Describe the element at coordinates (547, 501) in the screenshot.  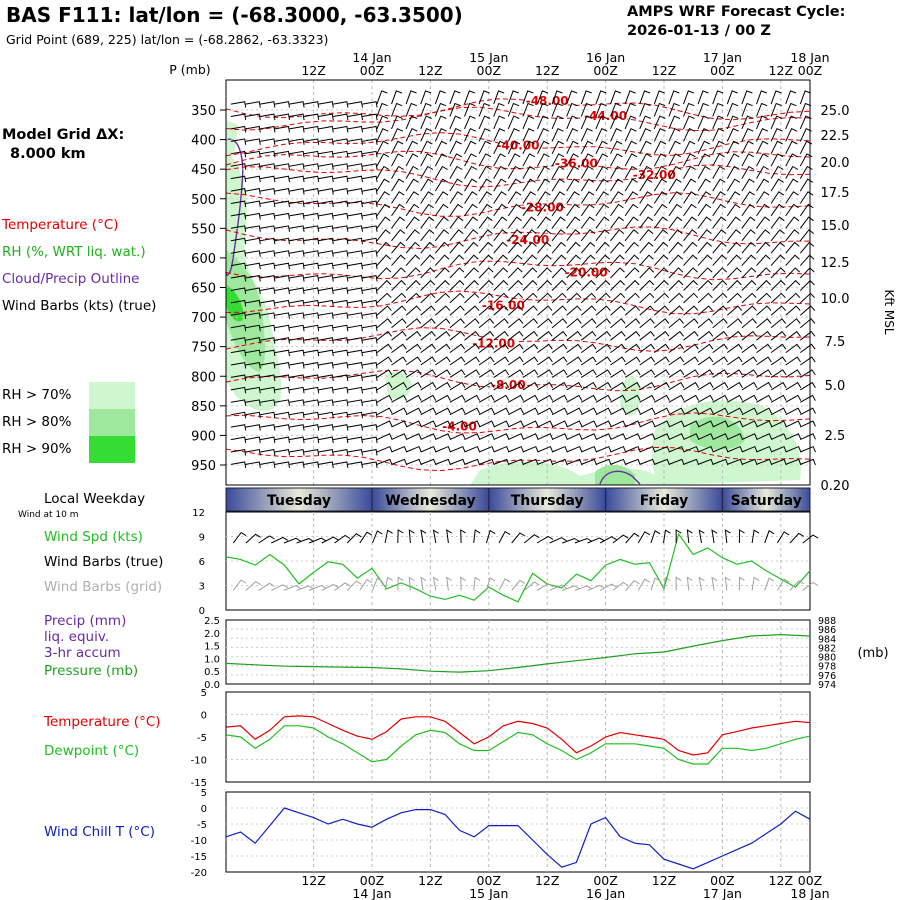
I see `weekday-label: Thursday` at that location.